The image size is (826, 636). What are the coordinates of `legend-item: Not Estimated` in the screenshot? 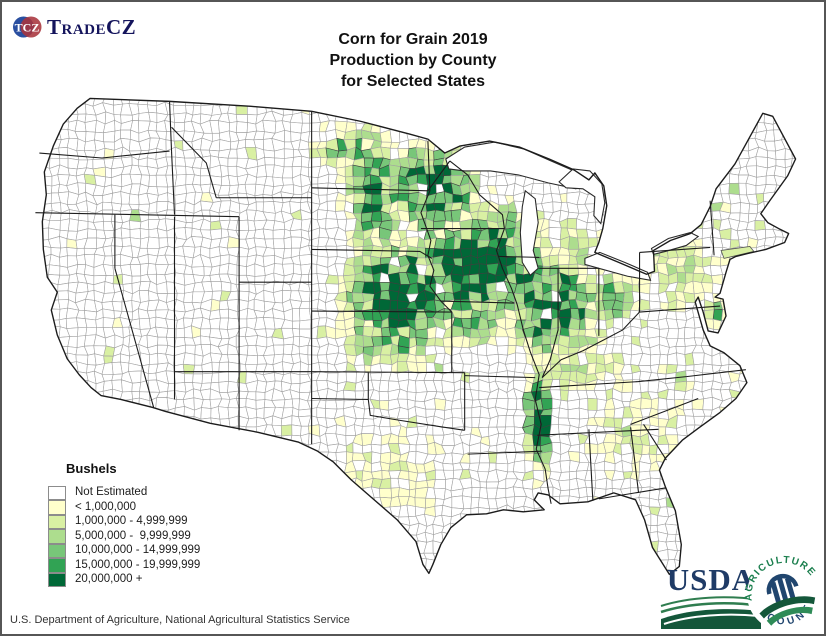 It's located at (124, 492).